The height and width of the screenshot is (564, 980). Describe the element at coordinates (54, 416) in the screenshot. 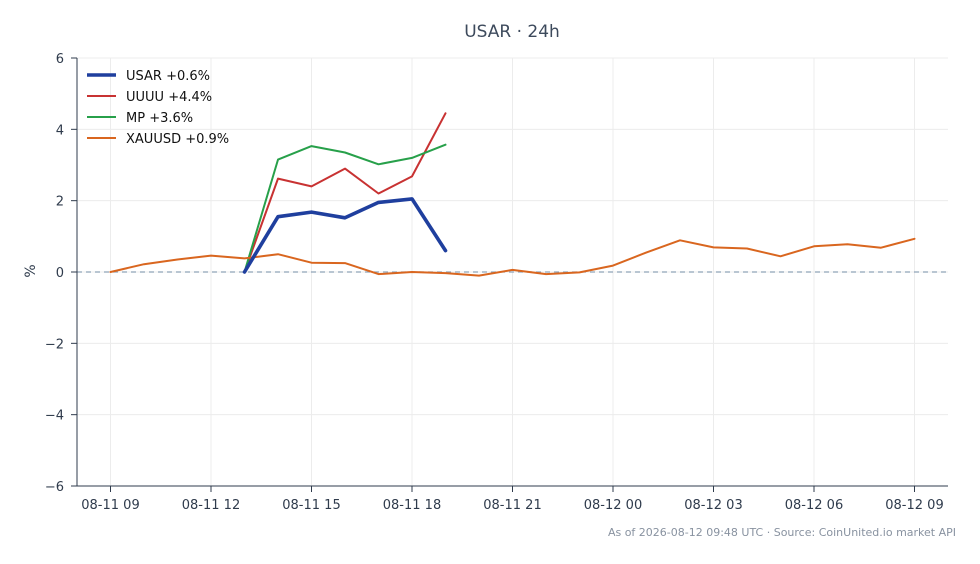

I see `y-tick-label: −4` at that location.